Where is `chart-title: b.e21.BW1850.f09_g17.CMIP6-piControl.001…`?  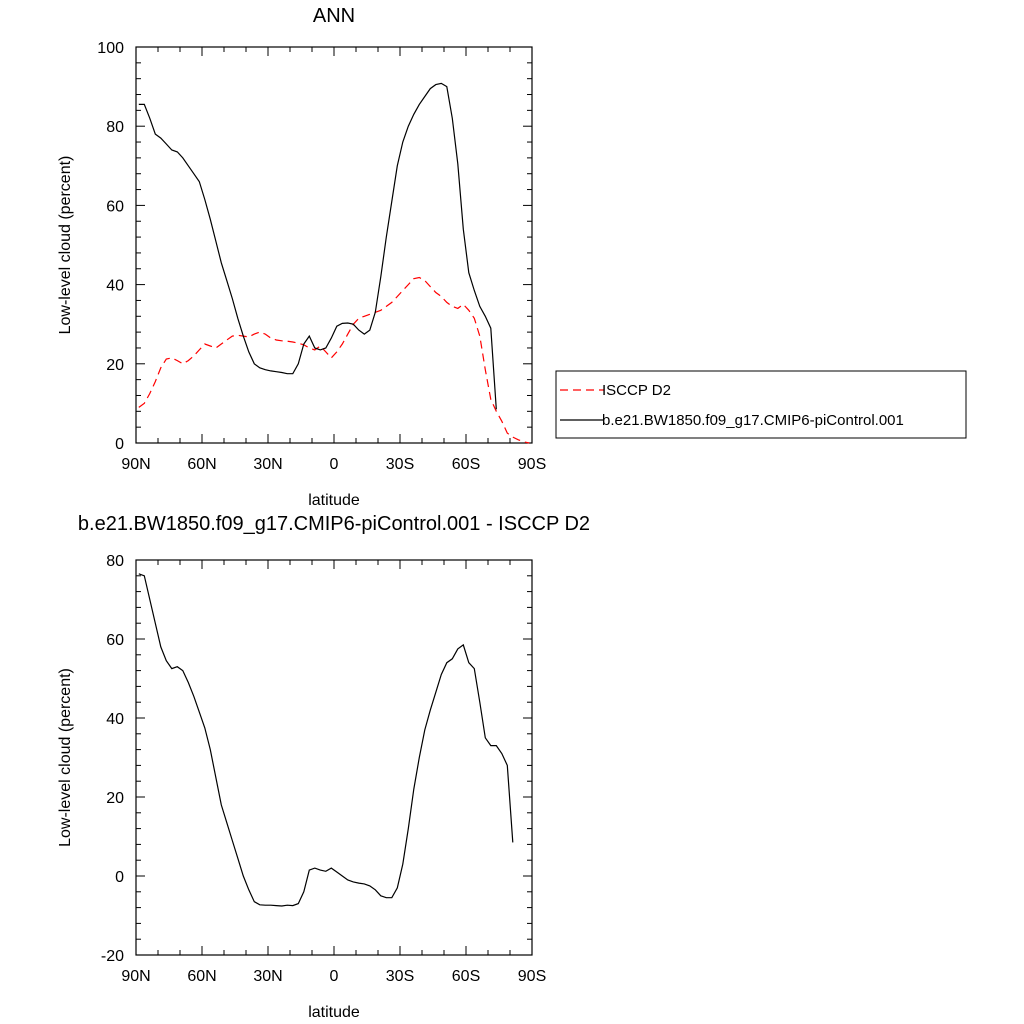
chart-title: b.e21.BW1850.f09_g17.CMIP6-piControl.001… is located at coordinates (334, 524).